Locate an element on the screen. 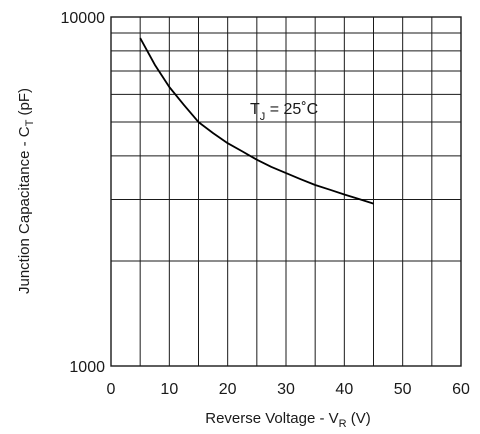 The height and width of the screenshot is (434, 480). x-tick-label: 20 is located at coordinates (228, 389).